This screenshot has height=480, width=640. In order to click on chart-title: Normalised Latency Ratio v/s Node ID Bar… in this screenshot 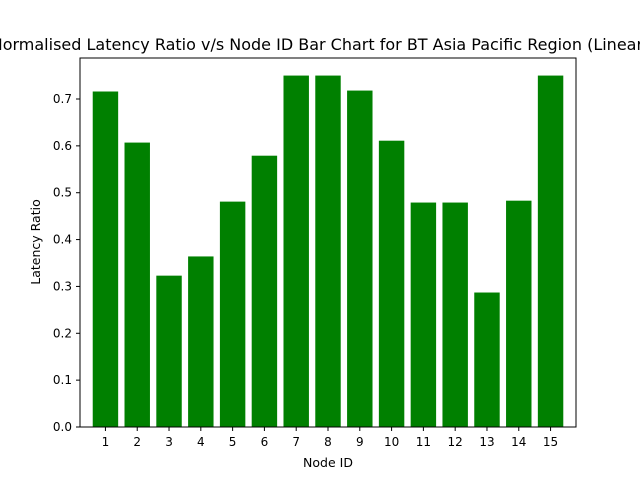, I will do `click(320, 44)`.